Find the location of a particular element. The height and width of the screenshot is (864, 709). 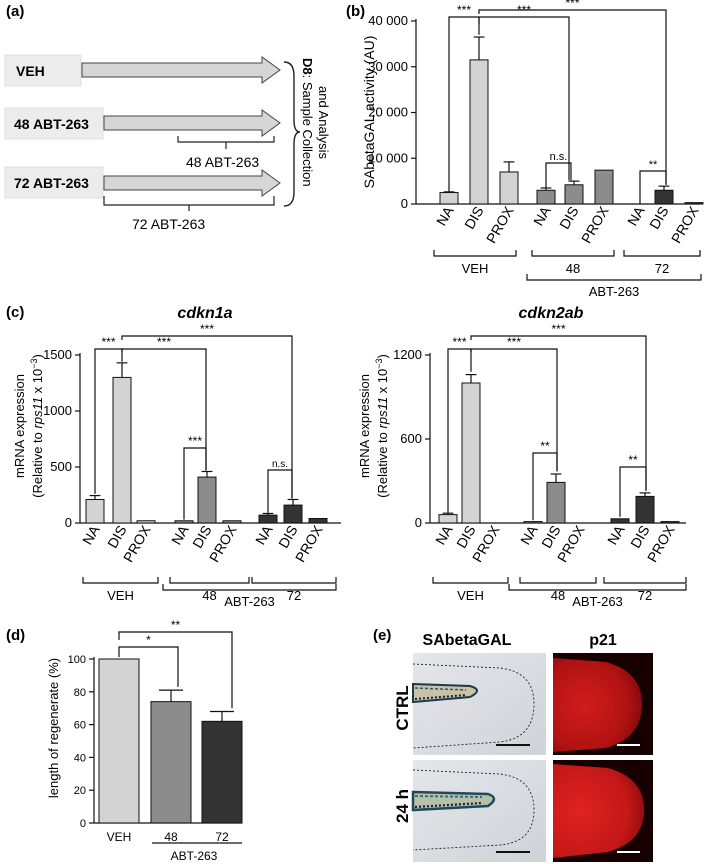

x-category-label: 48 is located at coordinates (171, 837).